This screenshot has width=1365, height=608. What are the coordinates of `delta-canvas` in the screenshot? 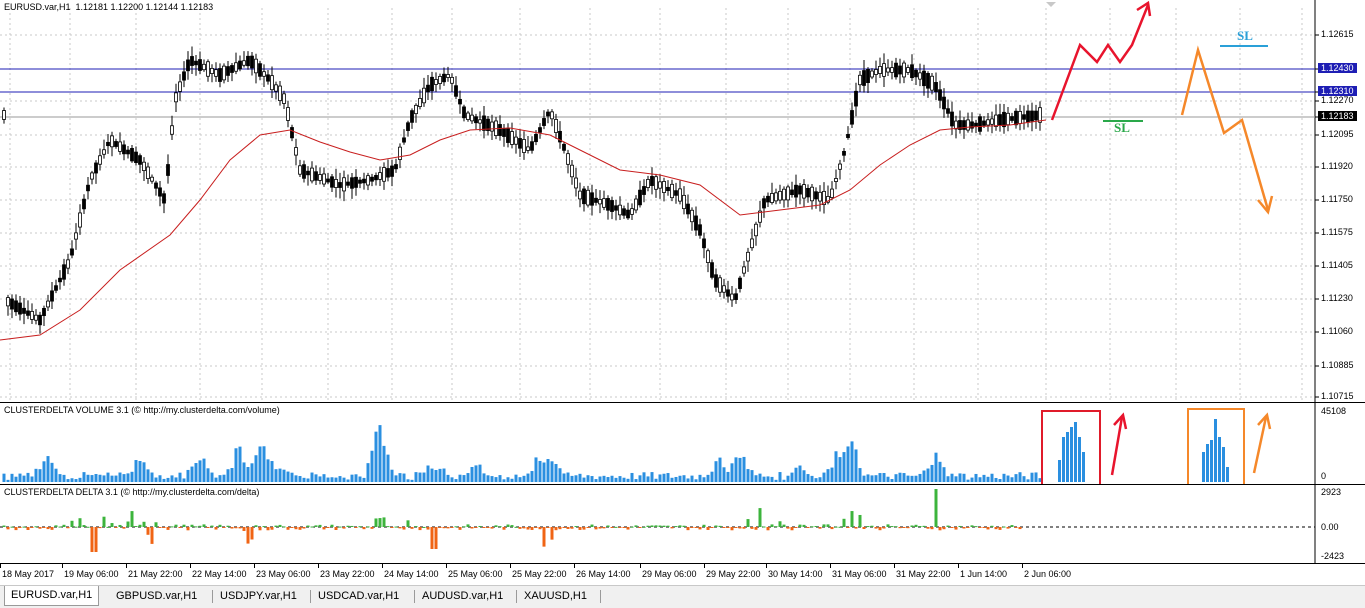 It's located at (682, 524).